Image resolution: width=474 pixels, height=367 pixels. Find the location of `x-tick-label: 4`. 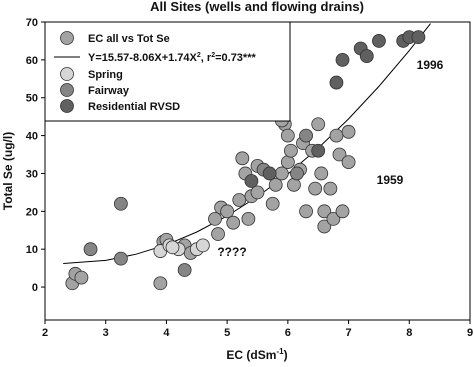

x-tick-label: 4 is located at coordinates (166, 333).